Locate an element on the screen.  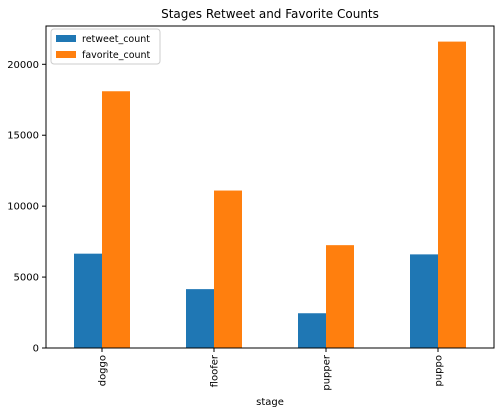
legend-box is located at coordinates (105, 46).